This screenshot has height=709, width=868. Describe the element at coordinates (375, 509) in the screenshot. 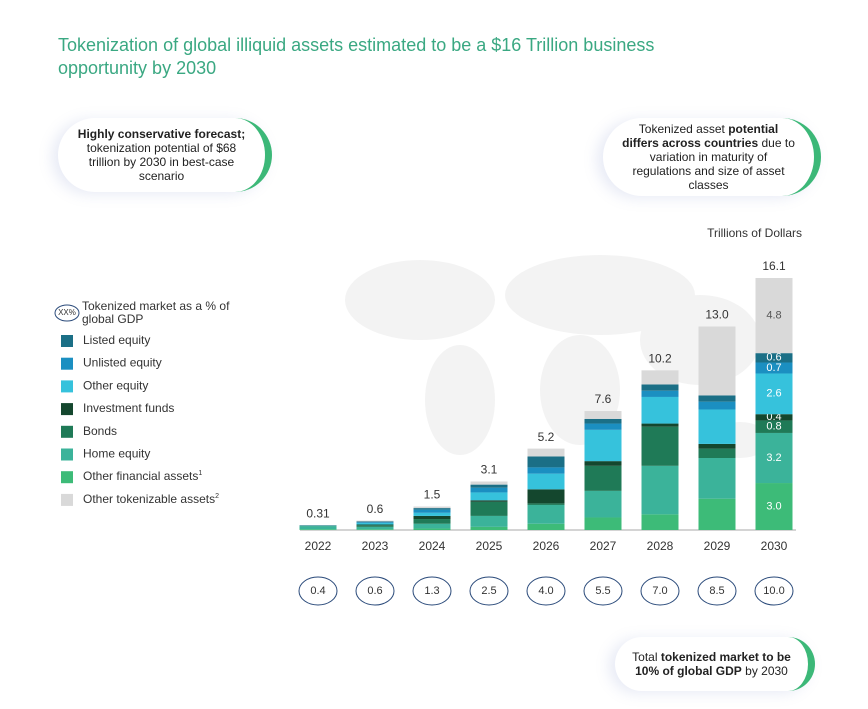

I see `total-label: 0.6` at that location.